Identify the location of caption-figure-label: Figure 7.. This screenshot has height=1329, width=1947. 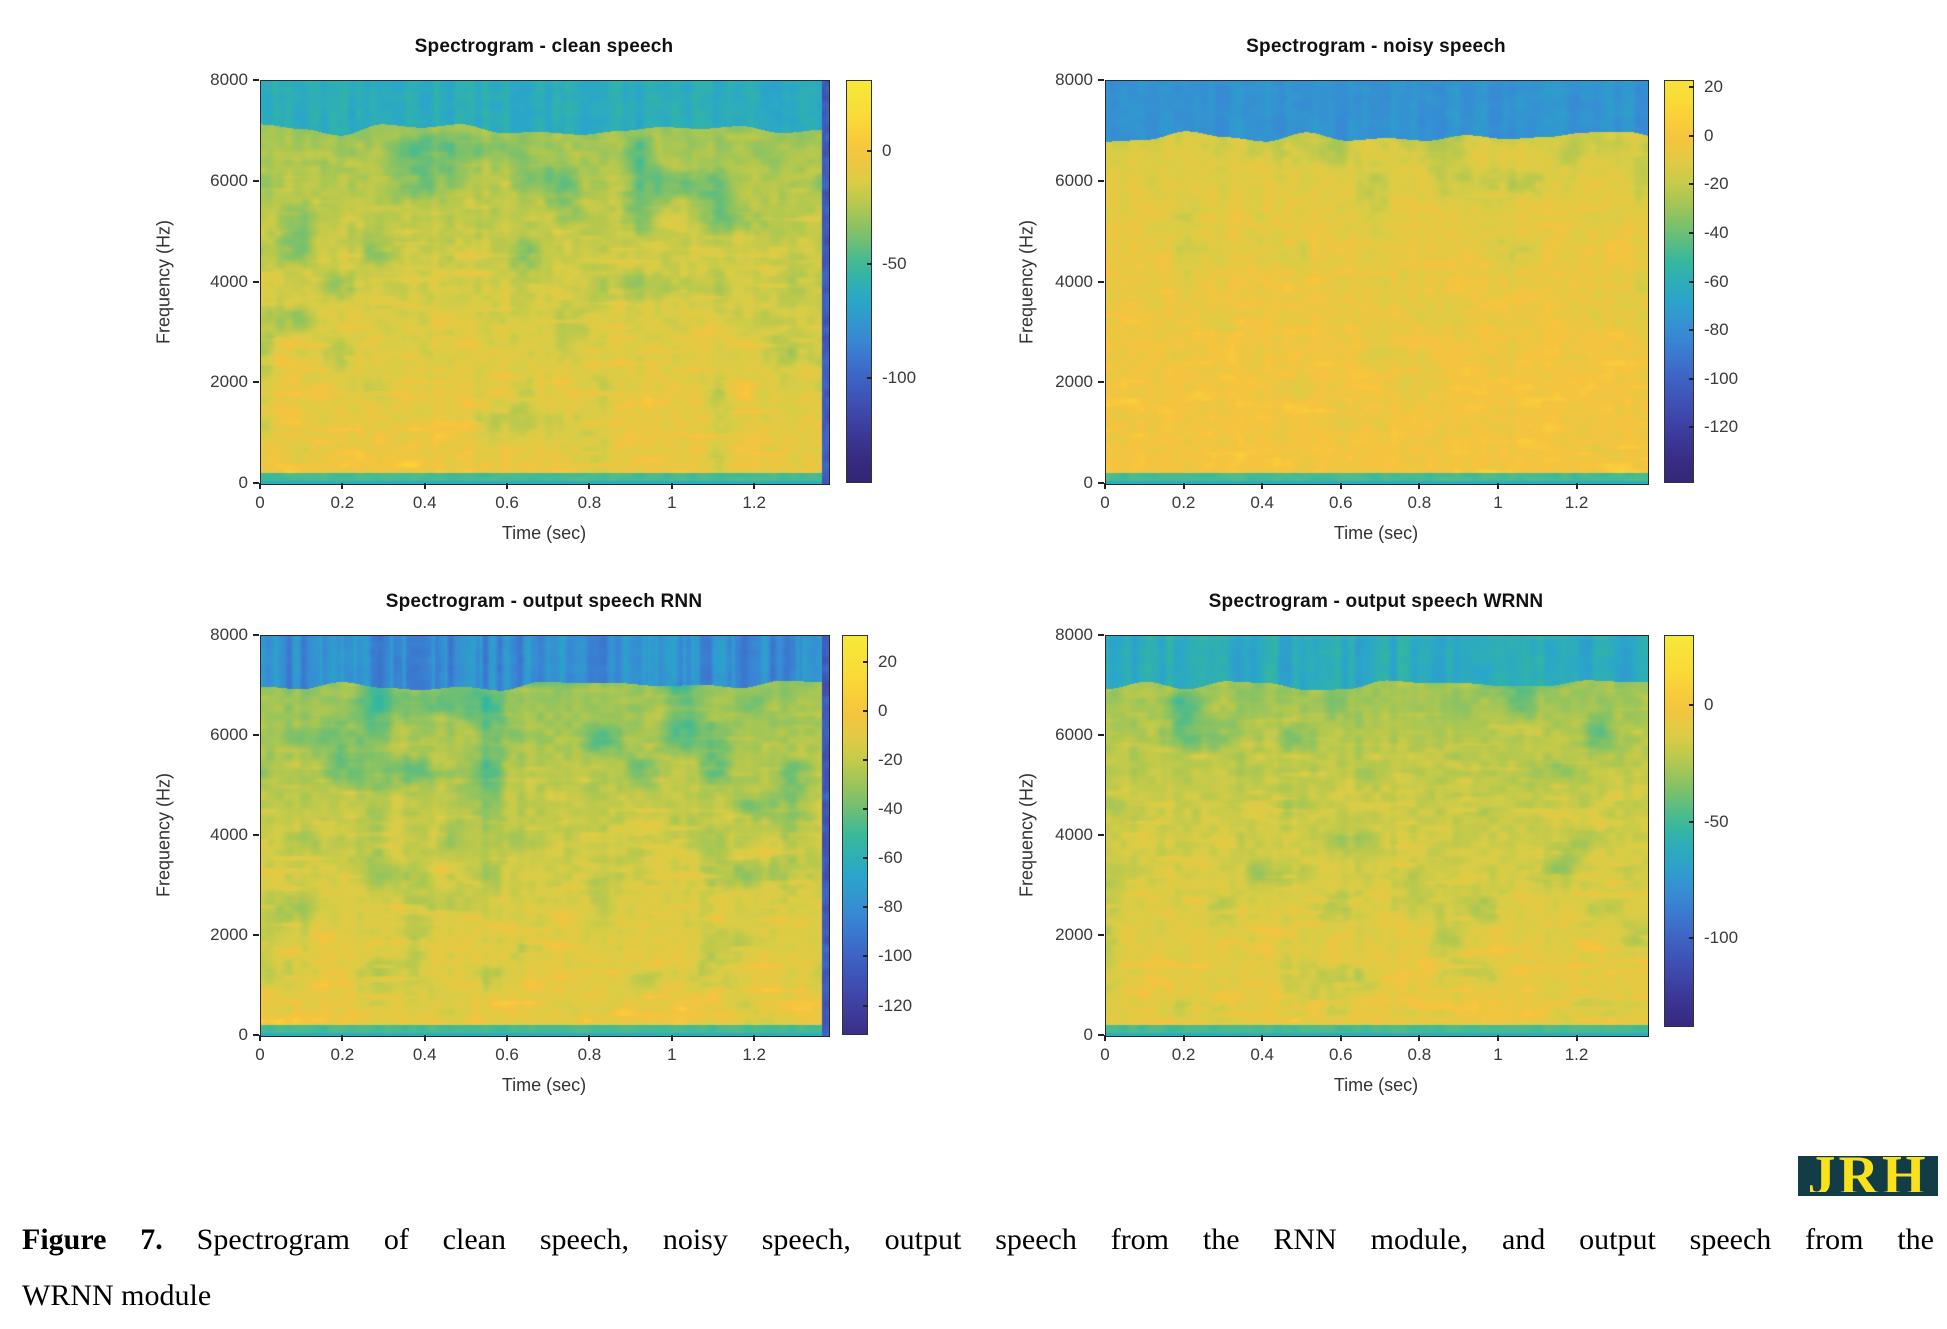
(92, 1239).